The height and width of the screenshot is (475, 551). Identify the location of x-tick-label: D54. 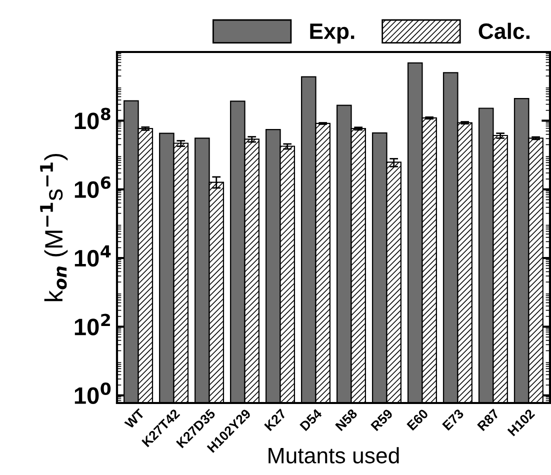
(311, 420).